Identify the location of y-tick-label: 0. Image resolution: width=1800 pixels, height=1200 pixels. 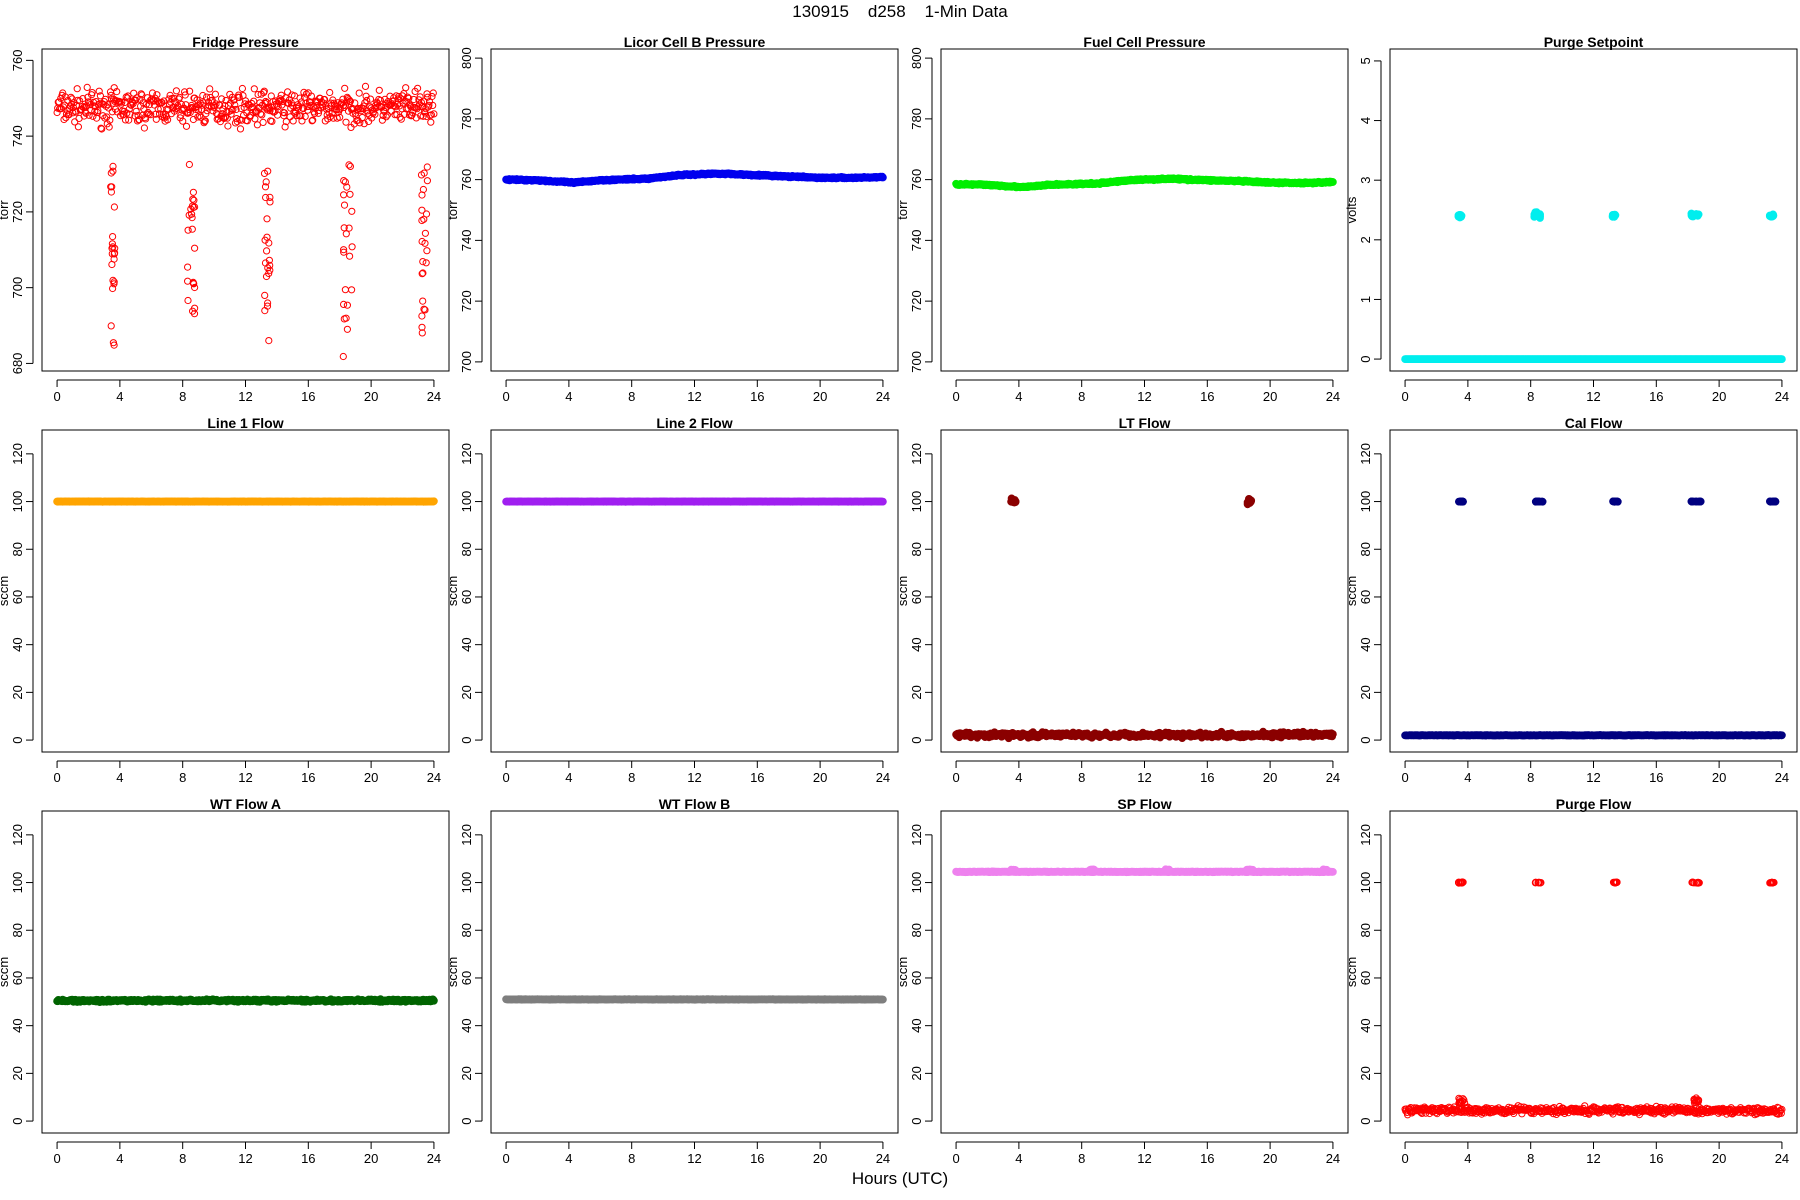
(466, 739).